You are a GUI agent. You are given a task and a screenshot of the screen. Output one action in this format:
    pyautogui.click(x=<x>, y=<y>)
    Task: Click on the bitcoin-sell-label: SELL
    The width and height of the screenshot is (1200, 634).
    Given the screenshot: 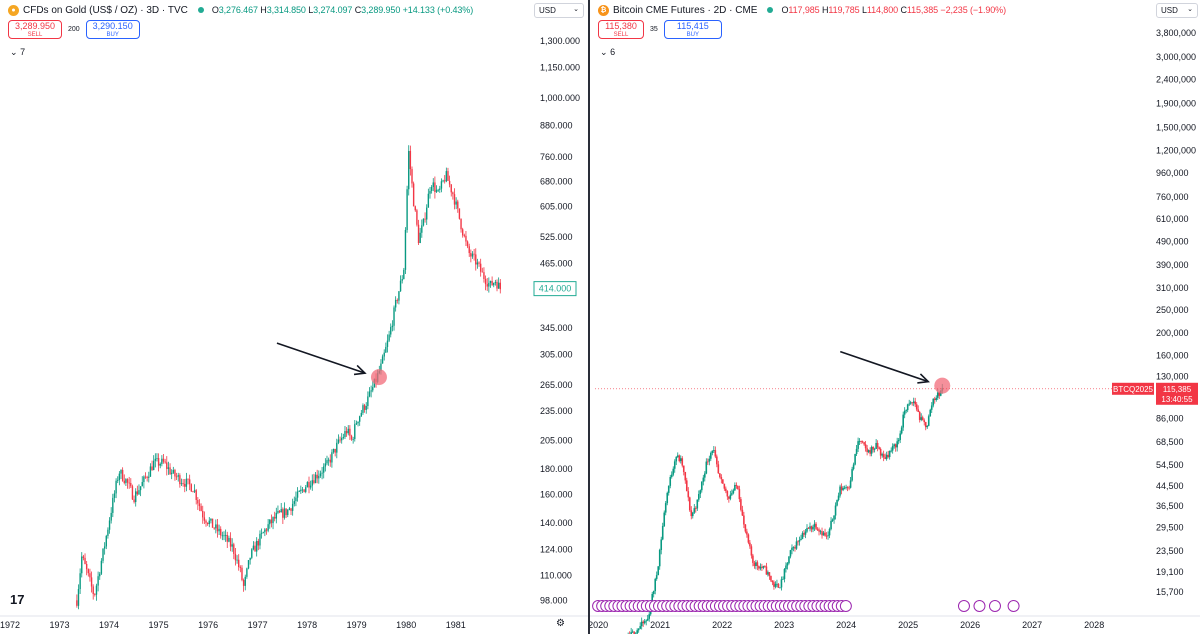 What is the action you would take?
    pyautogui.click(x=621, y=34)
    